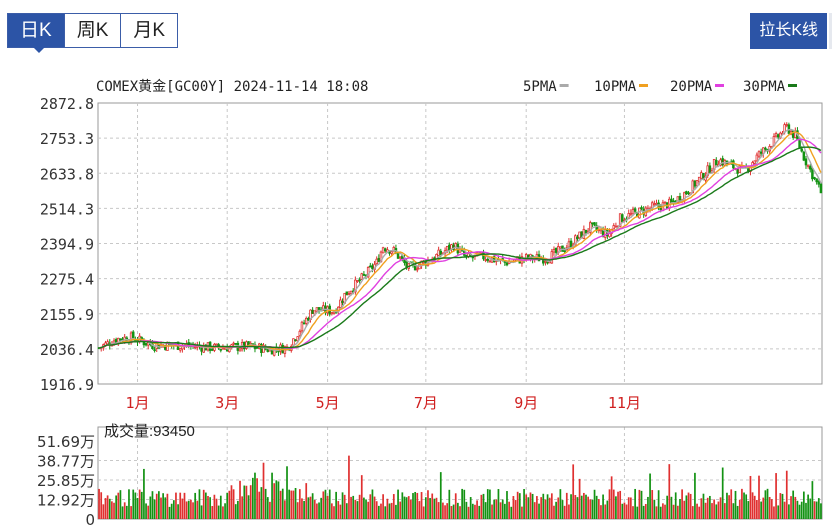 Image resolution: width=832 pixels, height=530 pixels. I want to click on price-tick-label: 2036.4, so click(67, 350).